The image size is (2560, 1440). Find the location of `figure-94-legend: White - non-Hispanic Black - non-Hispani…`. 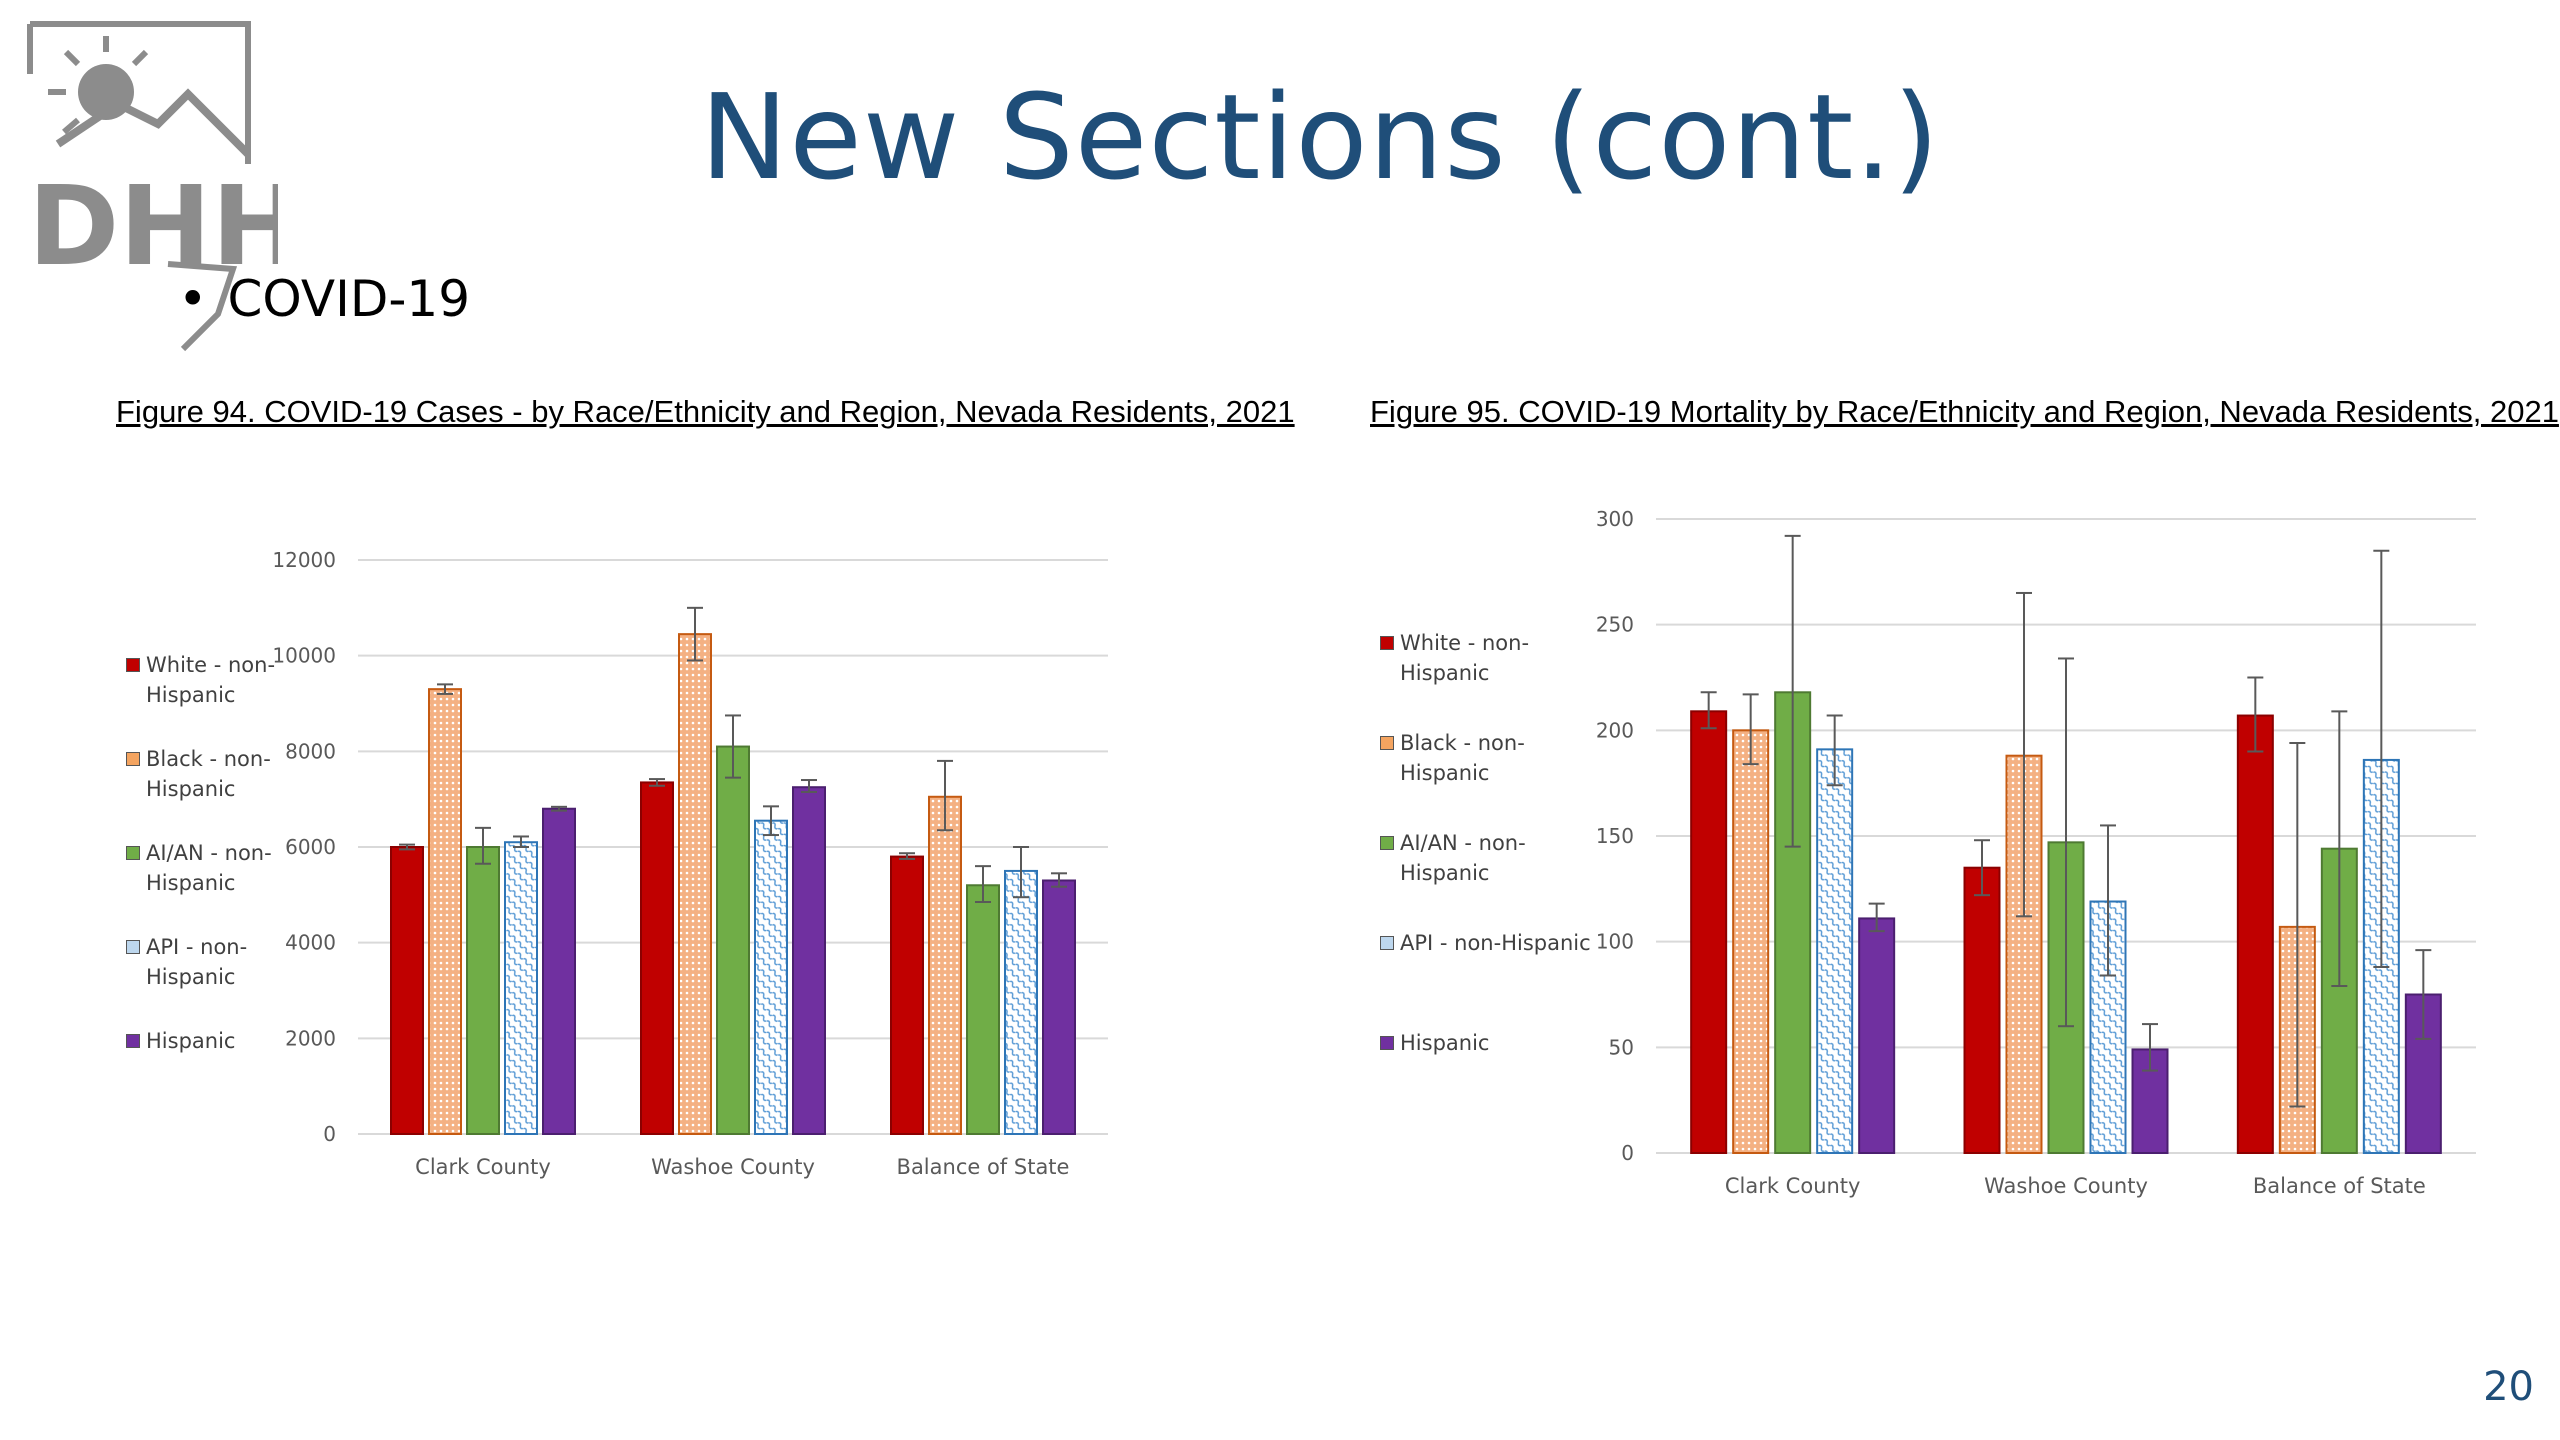

figure-94-legend: White - non-Hispanic Black - non-Hispani… is located at coordinates (211, 860).